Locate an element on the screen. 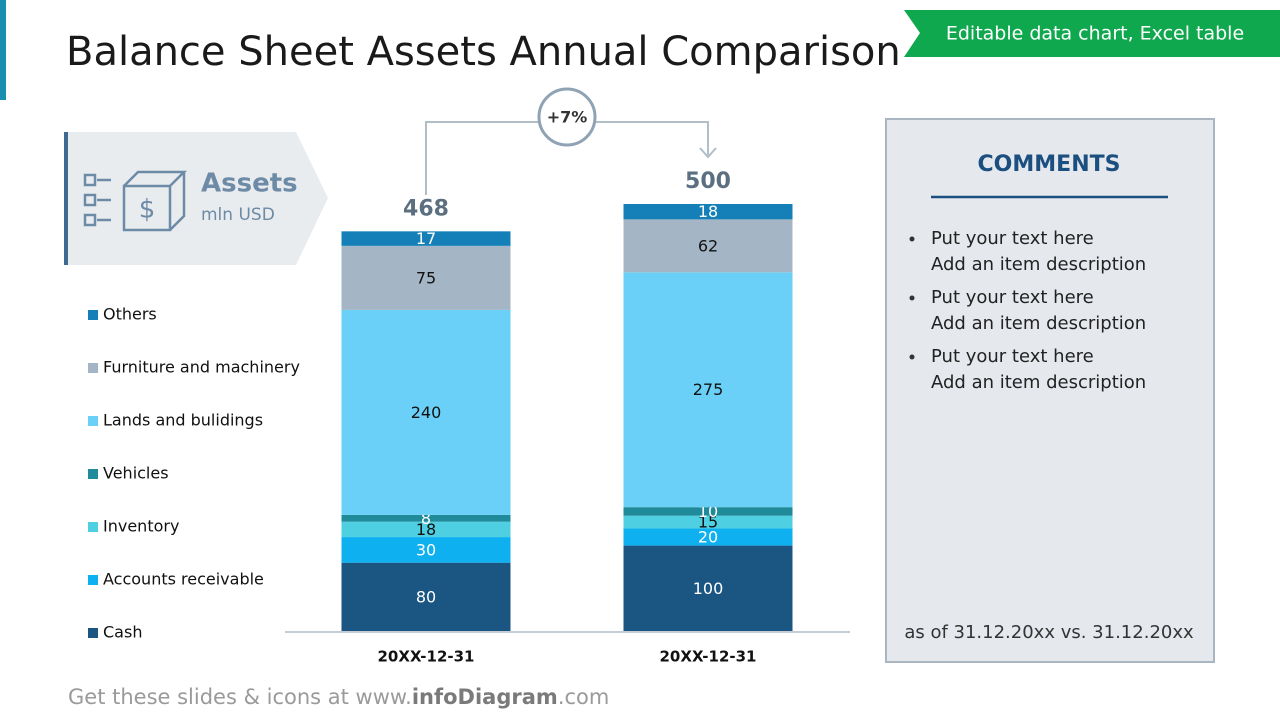  connector-arrow is located at coordinates (708, 153).